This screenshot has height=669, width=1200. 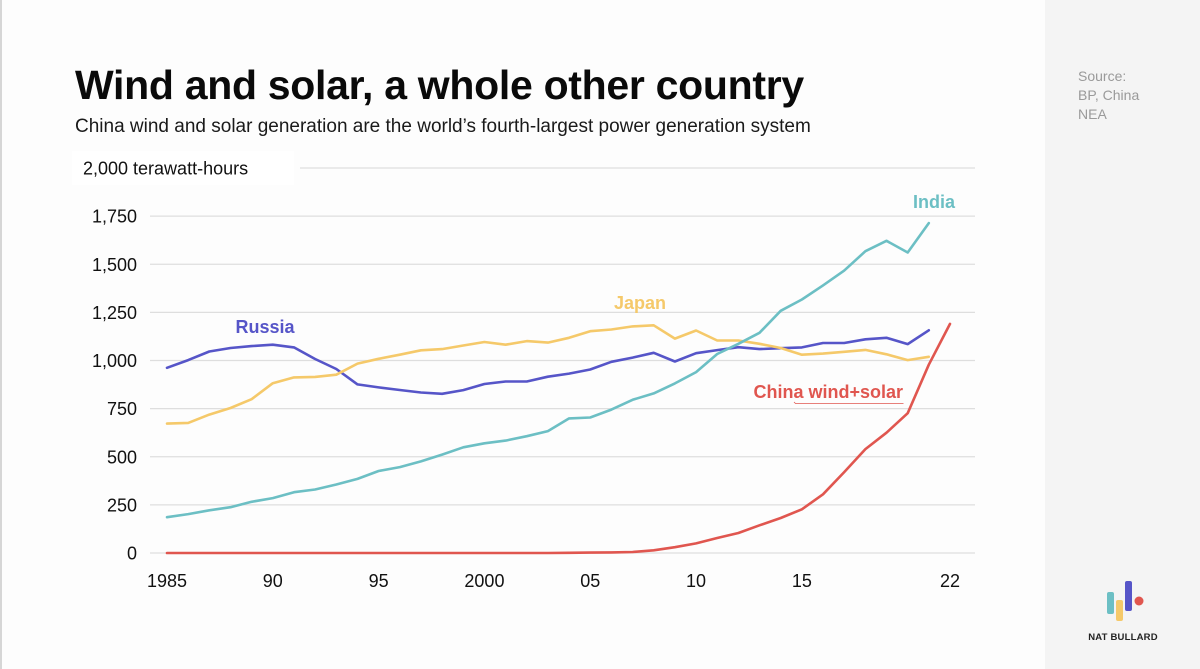 I want to click on x-tick-label: 22, so click(x=950, y=581).